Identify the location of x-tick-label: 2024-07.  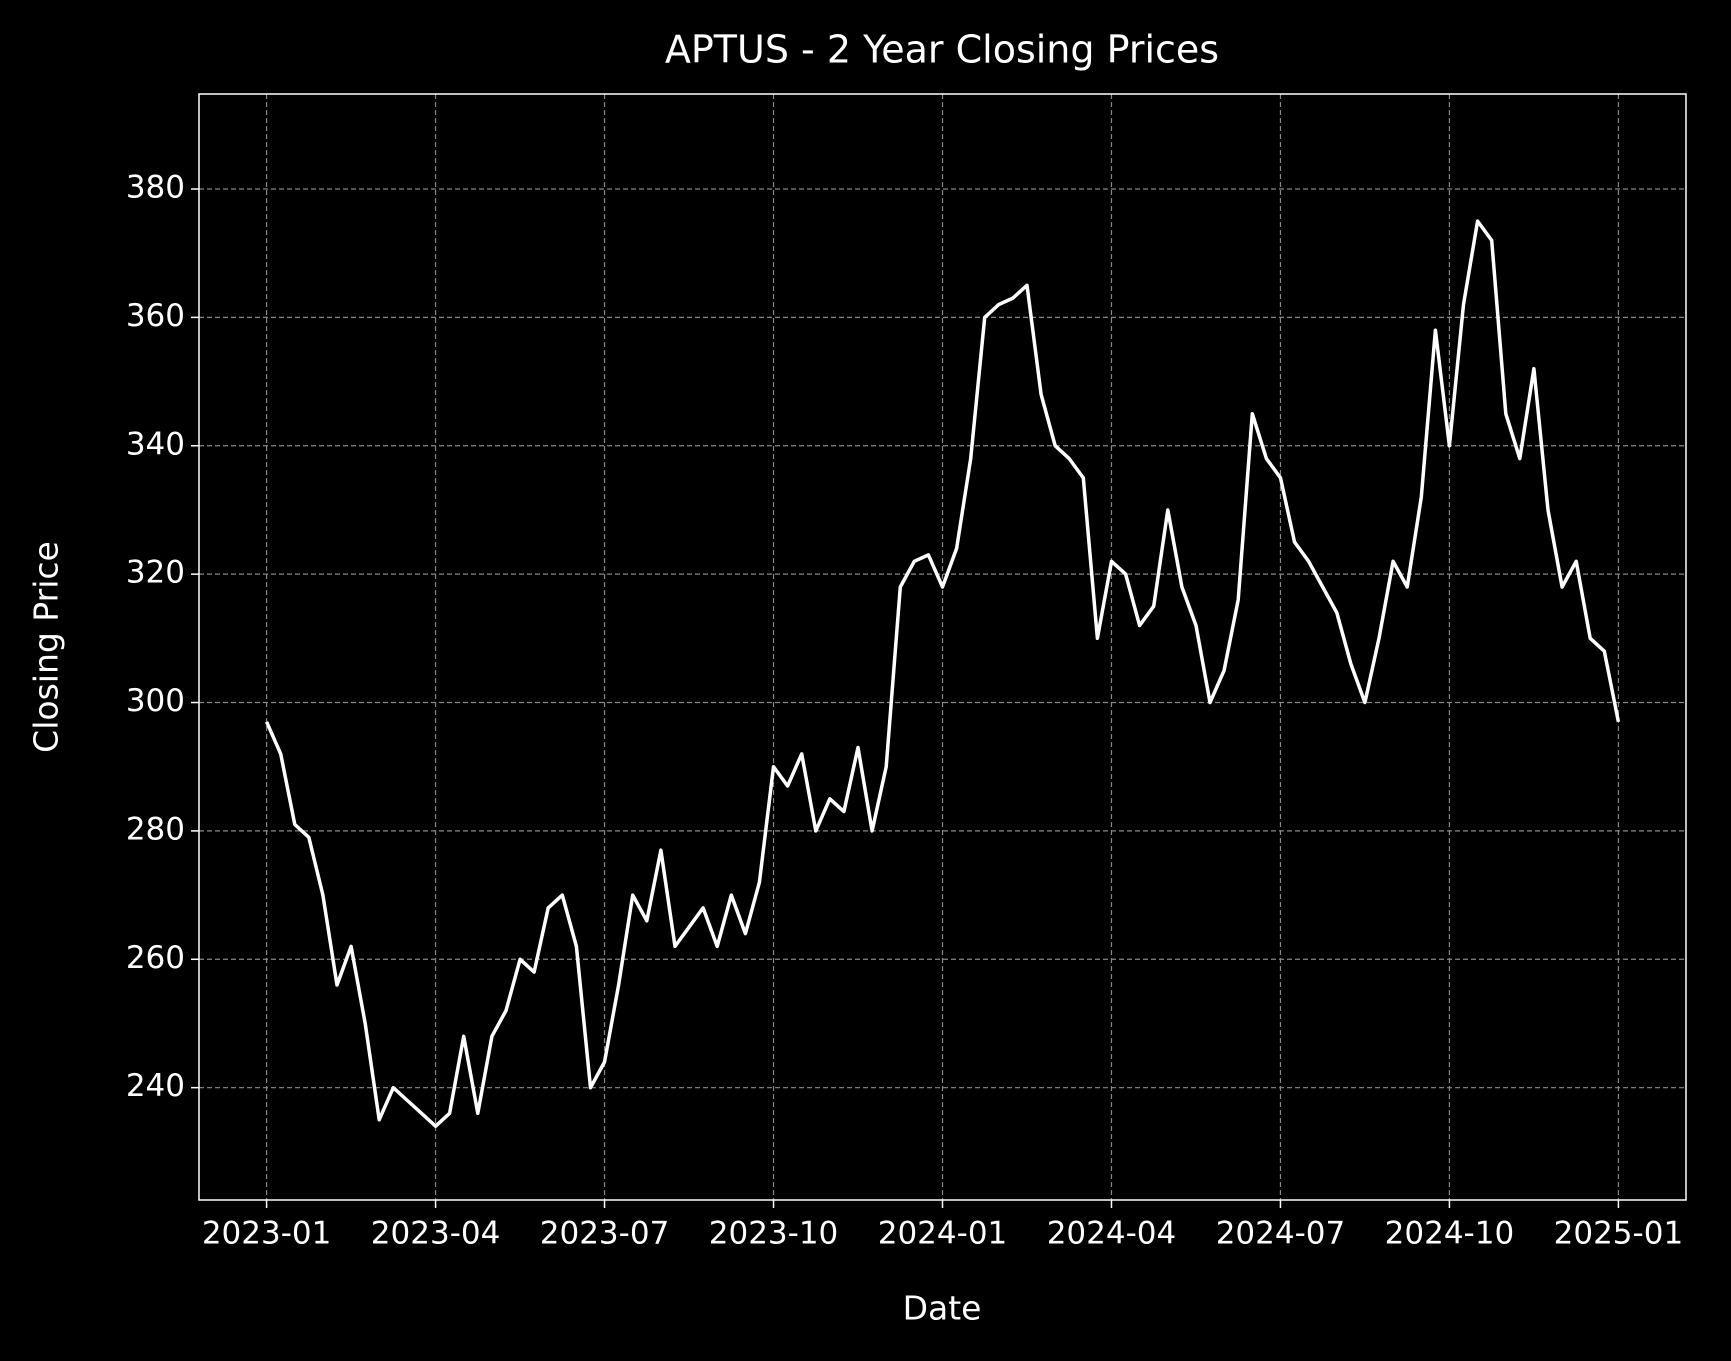
(1281, 1234).